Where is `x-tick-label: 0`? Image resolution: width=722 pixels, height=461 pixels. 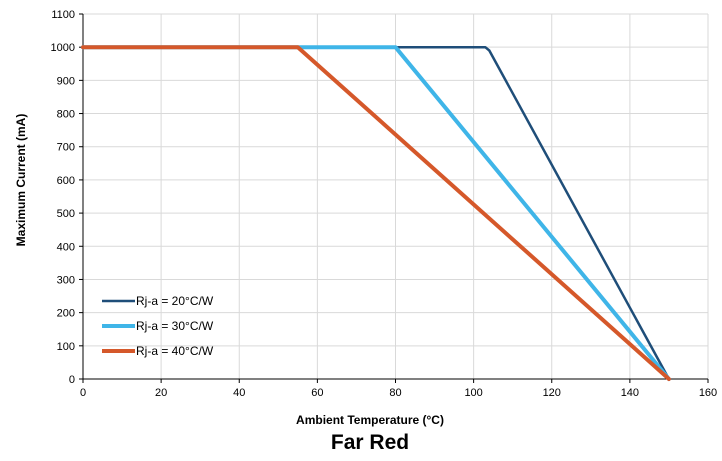 x-tick-label: 0 is located at coordinates (83, 393).